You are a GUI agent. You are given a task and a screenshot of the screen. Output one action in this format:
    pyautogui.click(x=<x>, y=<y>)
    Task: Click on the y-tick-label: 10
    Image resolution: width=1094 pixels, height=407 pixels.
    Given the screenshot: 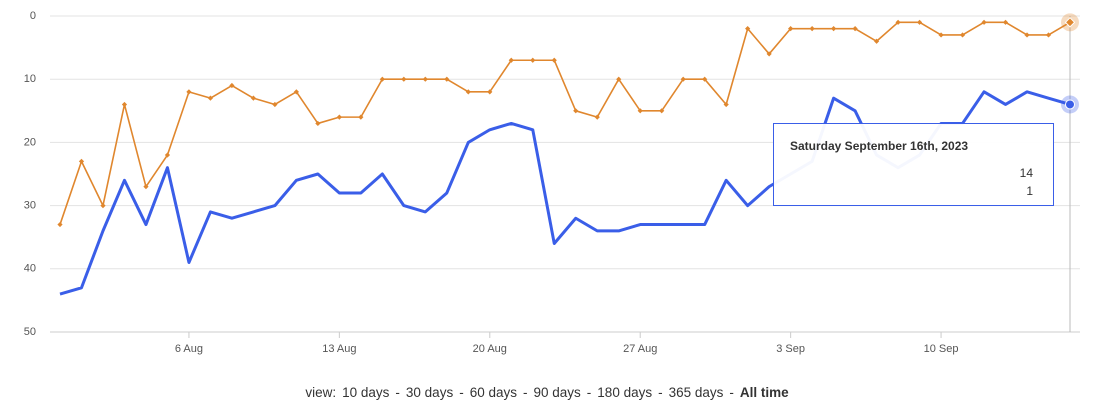 What is the action you would take?
    pyautogui.click(x=30, y=79)
    